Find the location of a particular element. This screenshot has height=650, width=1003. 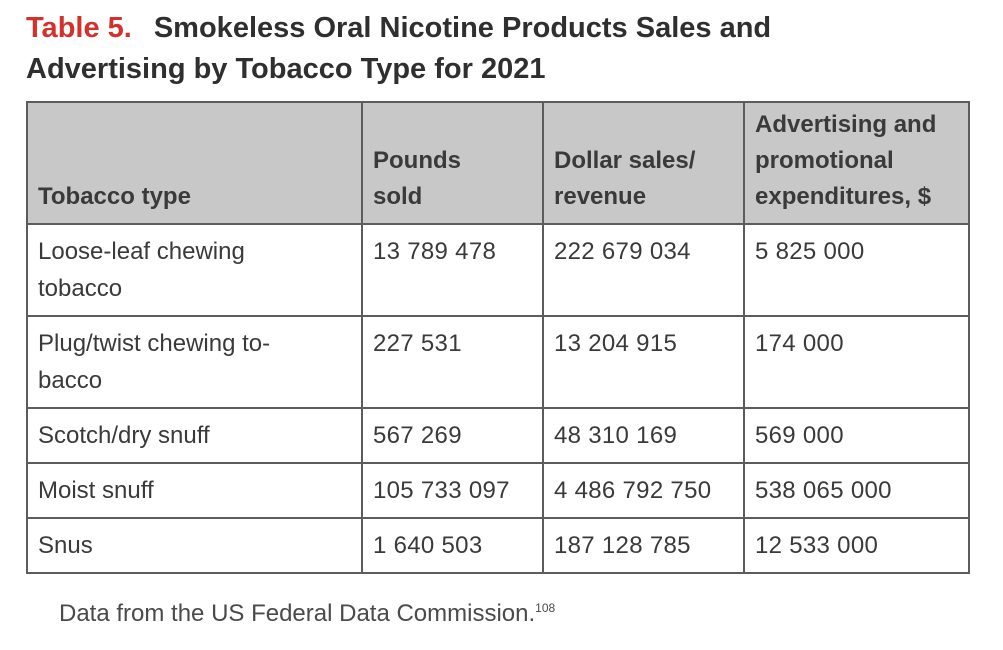

type-line2: tobacco is located at coordinates (80, 288).